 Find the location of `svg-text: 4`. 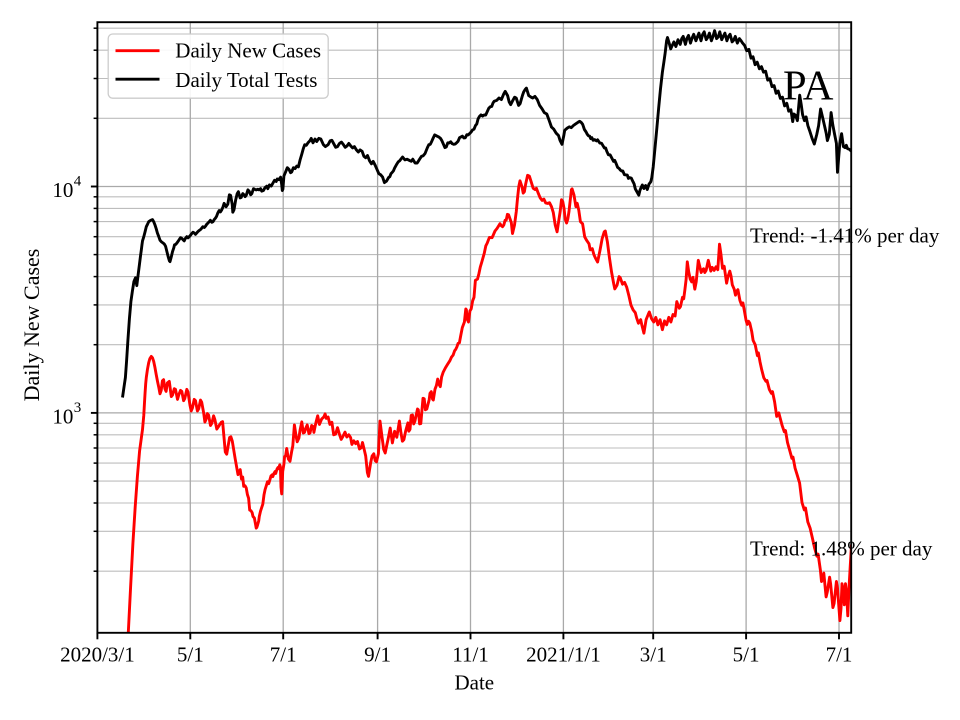

svg-text: 4 is located at coordinates (78, 181).